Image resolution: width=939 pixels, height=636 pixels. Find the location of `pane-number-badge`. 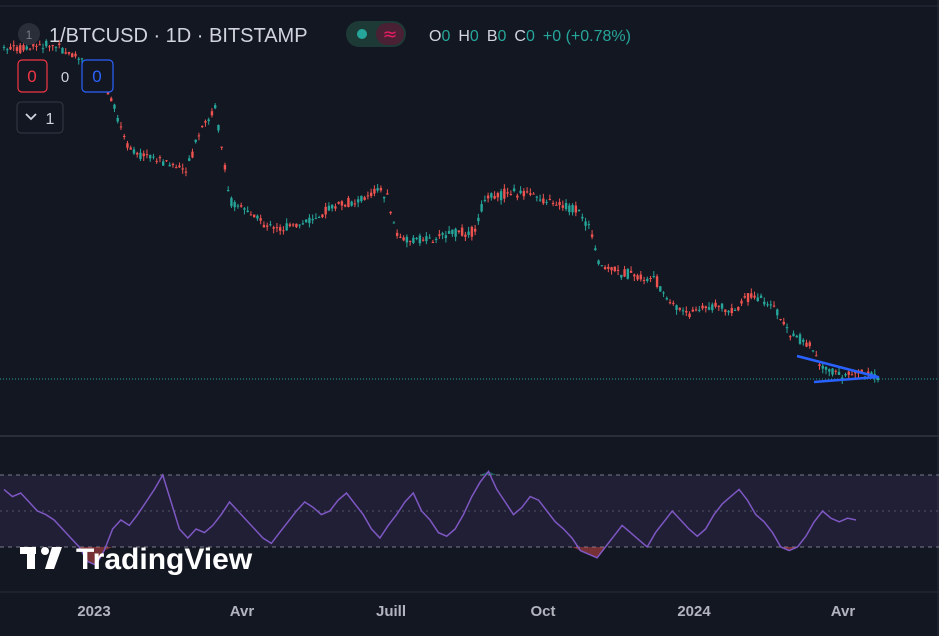

pane-number-badge is located at coordinates (29, 34).